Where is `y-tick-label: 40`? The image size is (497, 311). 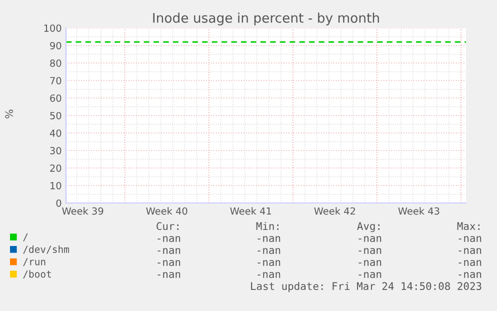 y-tick-label: 40 is located at coordinates (56, 133).